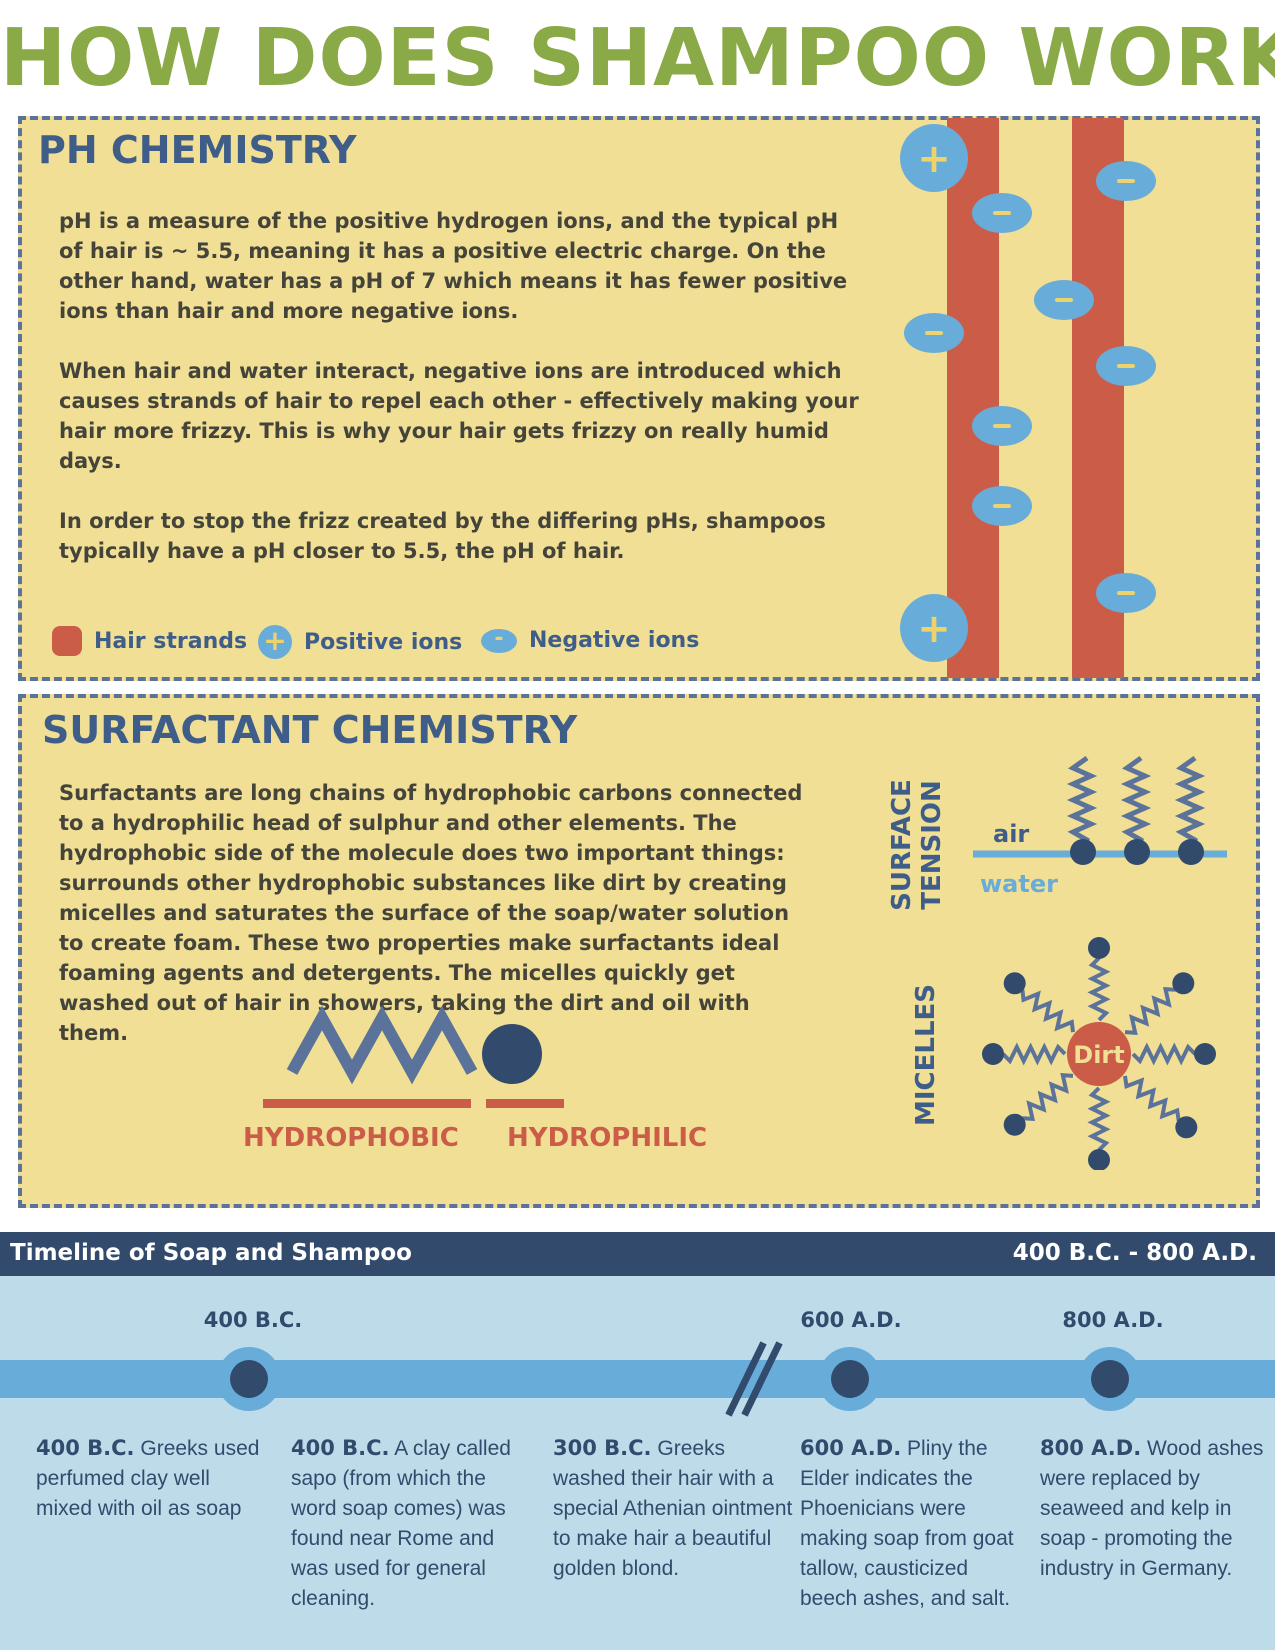 The width and height of the screenshot is (1275, 1650). I want to click on negative-ion-sign, so click(1030, 387).